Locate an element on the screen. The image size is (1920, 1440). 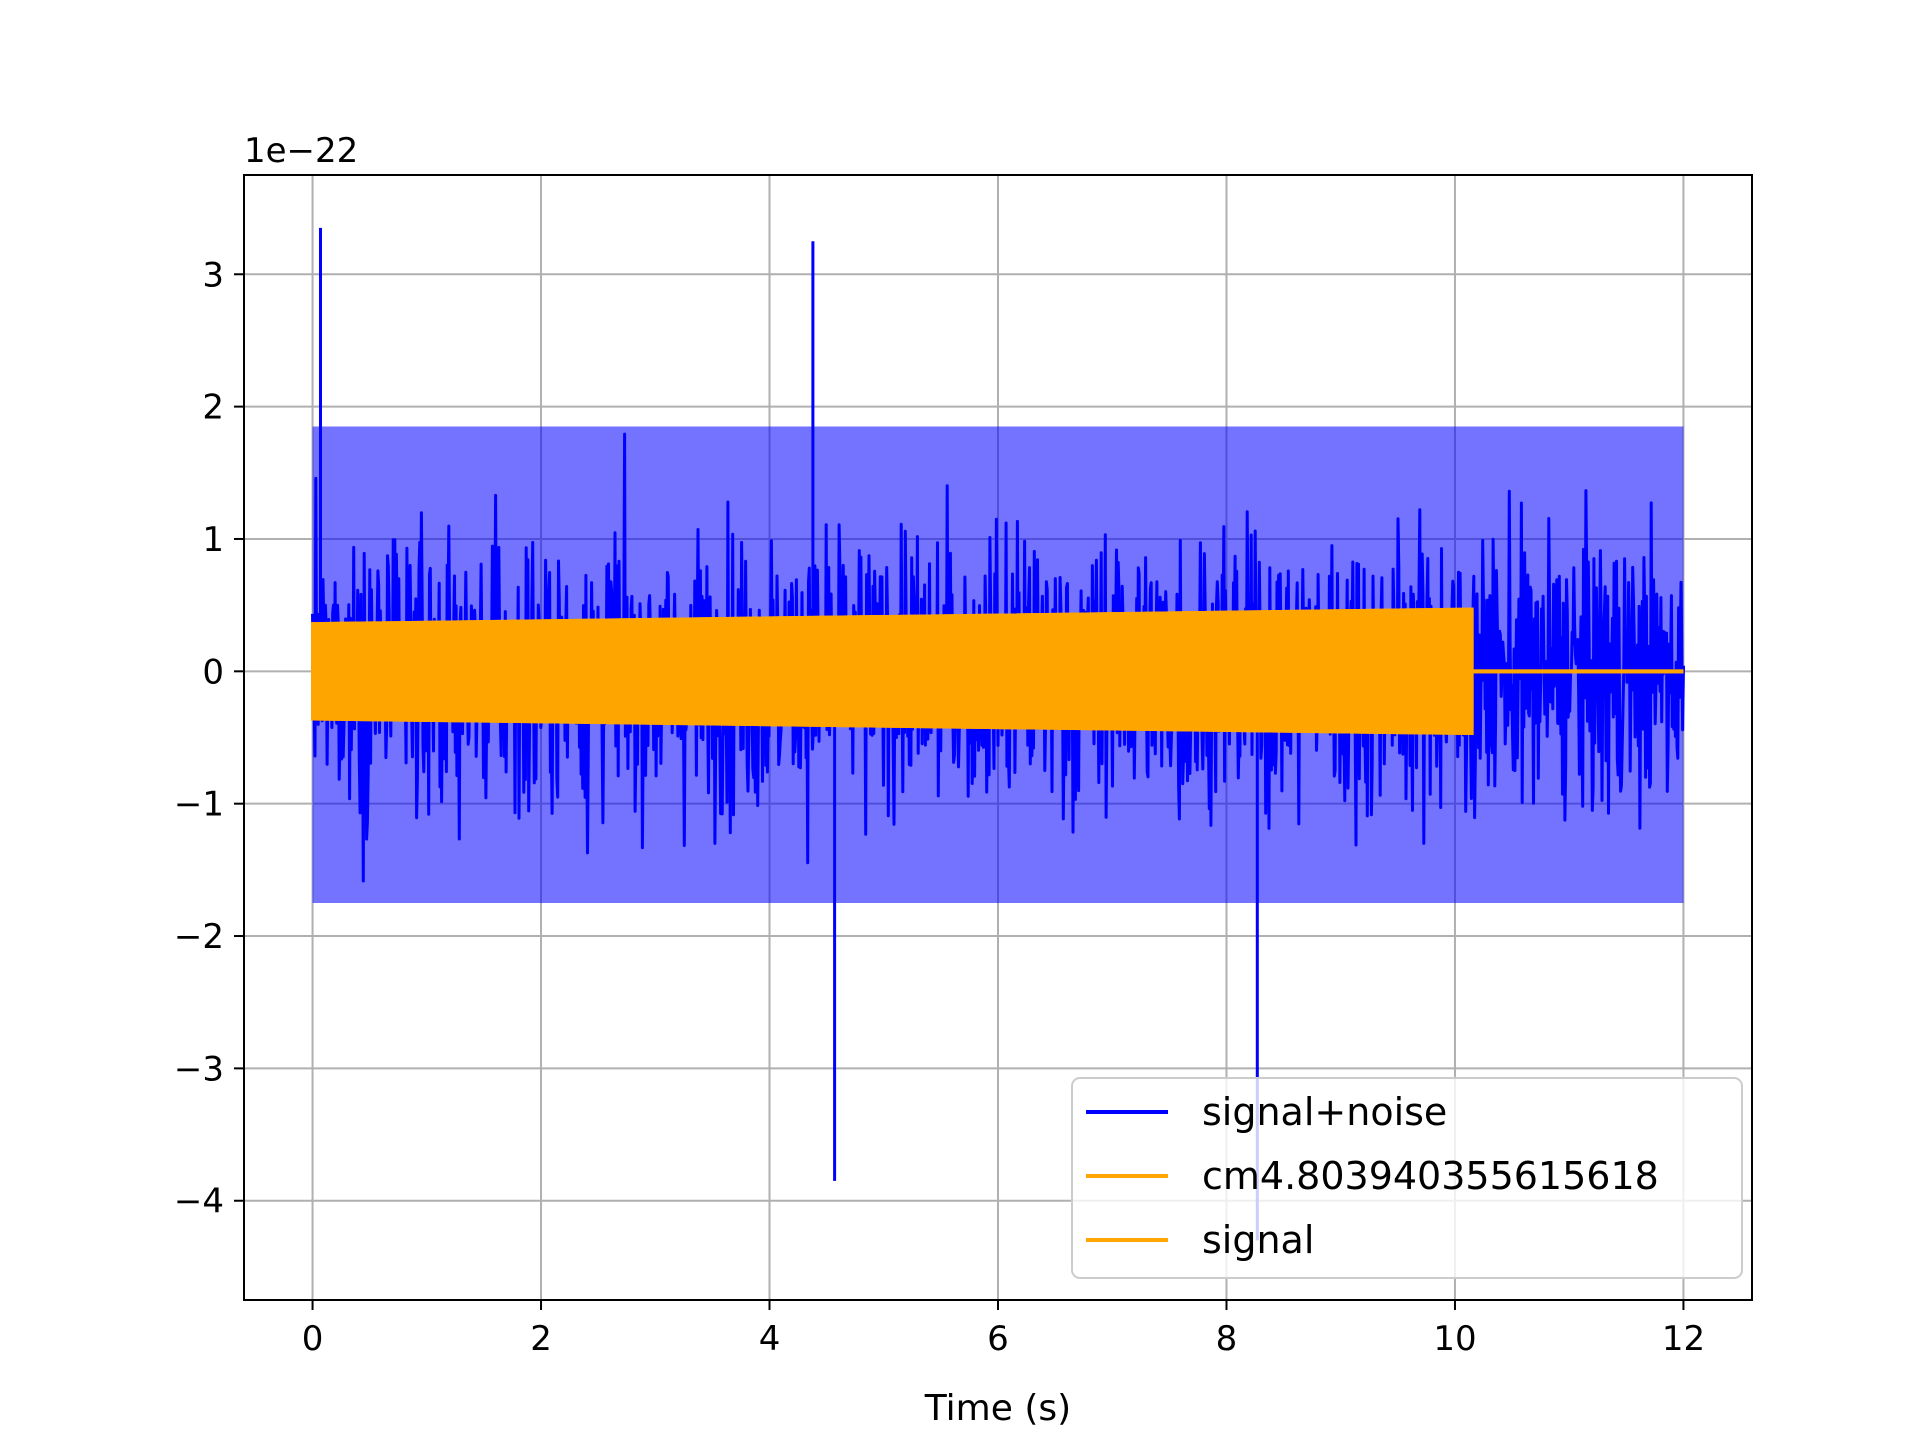
series-signal-band is located at coordinates (892, 671).